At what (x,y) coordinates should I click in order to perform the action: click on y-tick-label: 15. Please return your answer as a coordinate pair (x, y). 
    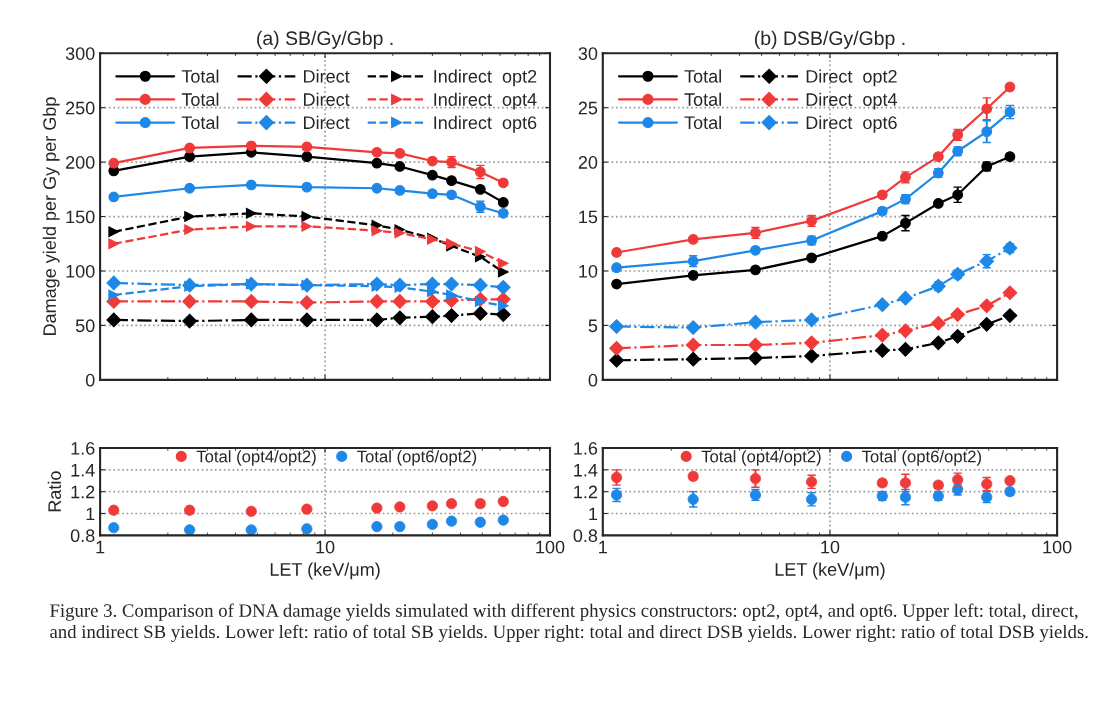
    Looking at the image, I should click on (588, 217).